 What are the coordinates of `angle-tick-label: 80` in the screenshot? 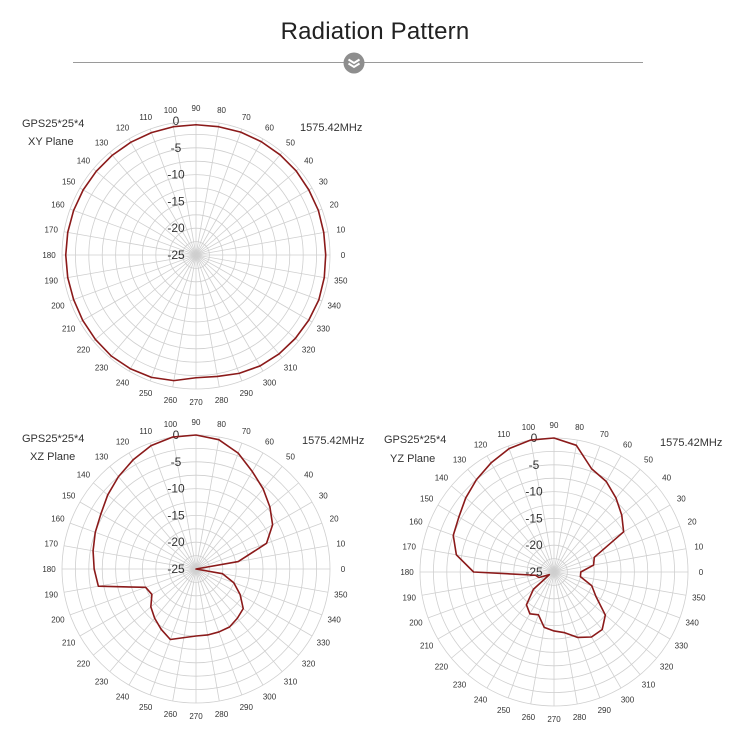 It's located at (221, 424).